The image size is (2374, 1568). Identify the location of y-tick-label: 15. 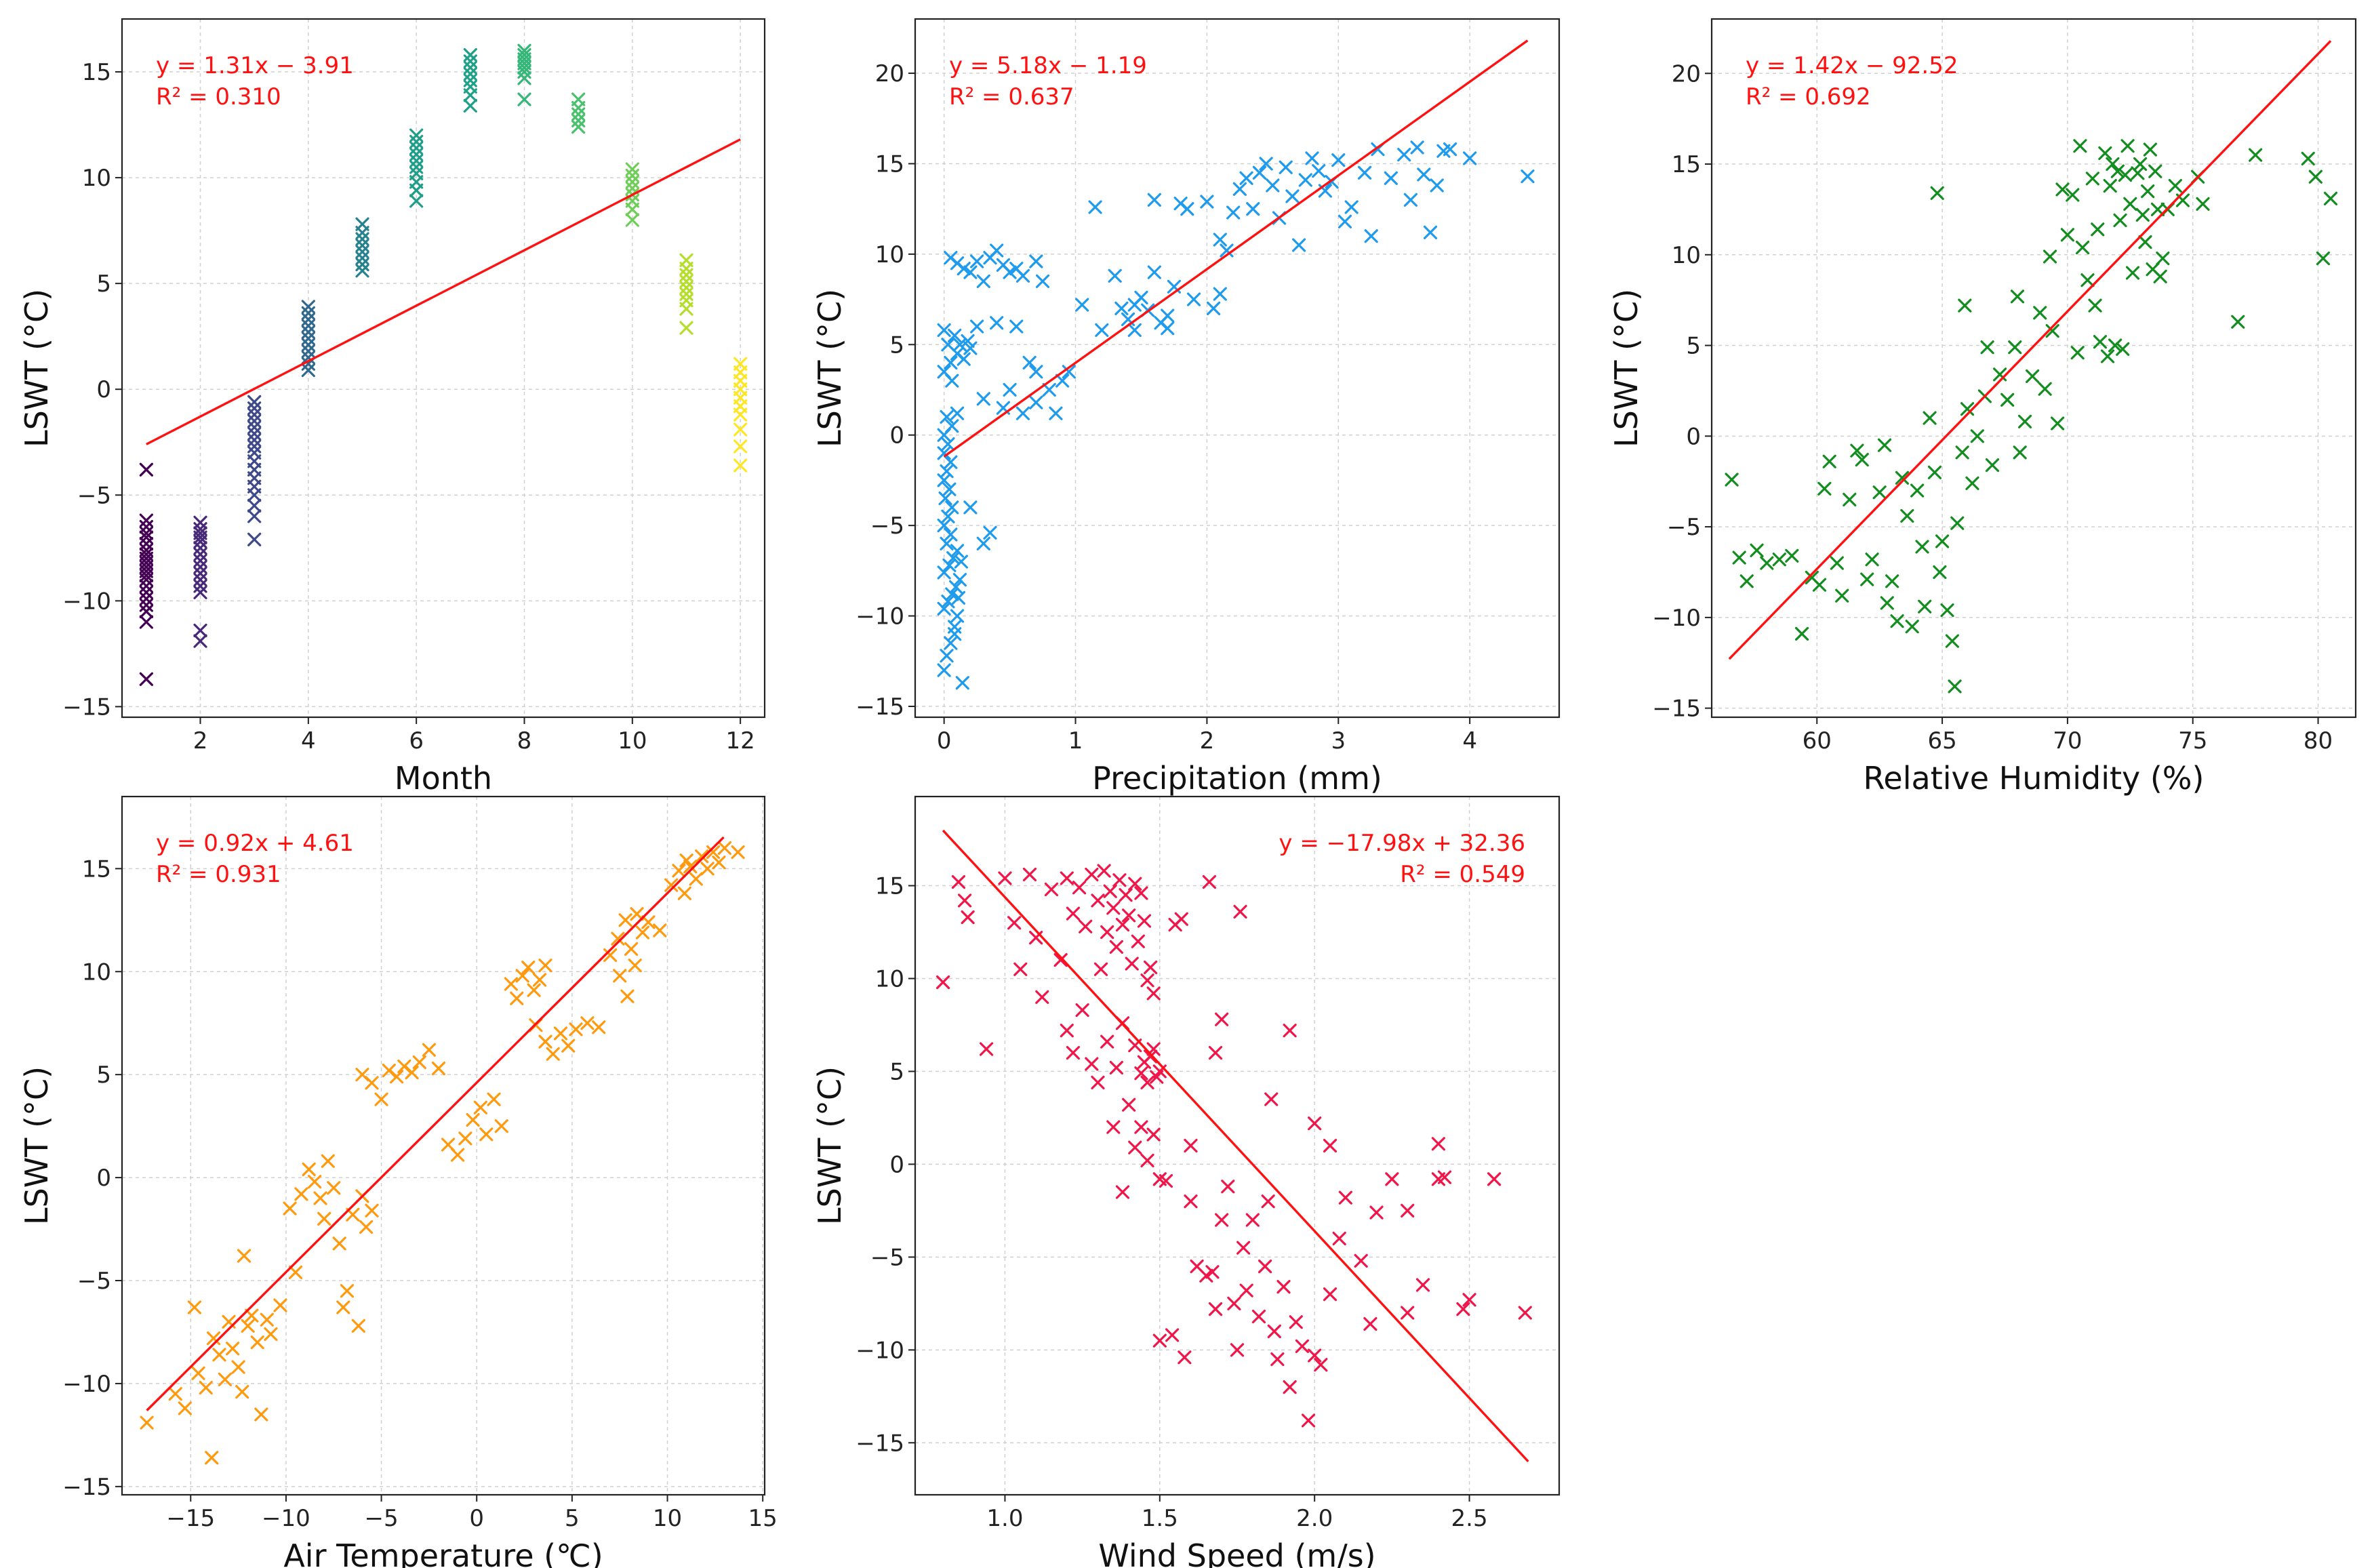
(96, 72).